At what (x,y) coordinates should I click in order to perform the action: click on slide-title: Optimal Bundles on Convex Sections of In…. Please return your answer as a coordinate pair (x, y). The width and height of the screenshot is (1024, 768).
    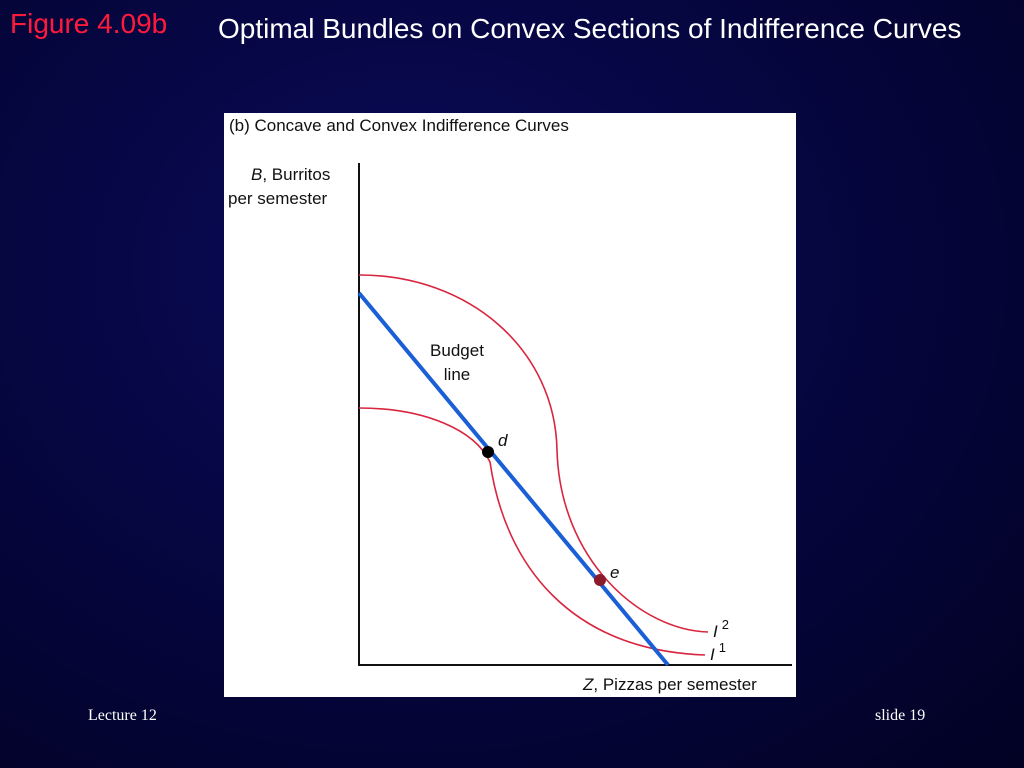
    Looking at the image, I should click on (590, 28).